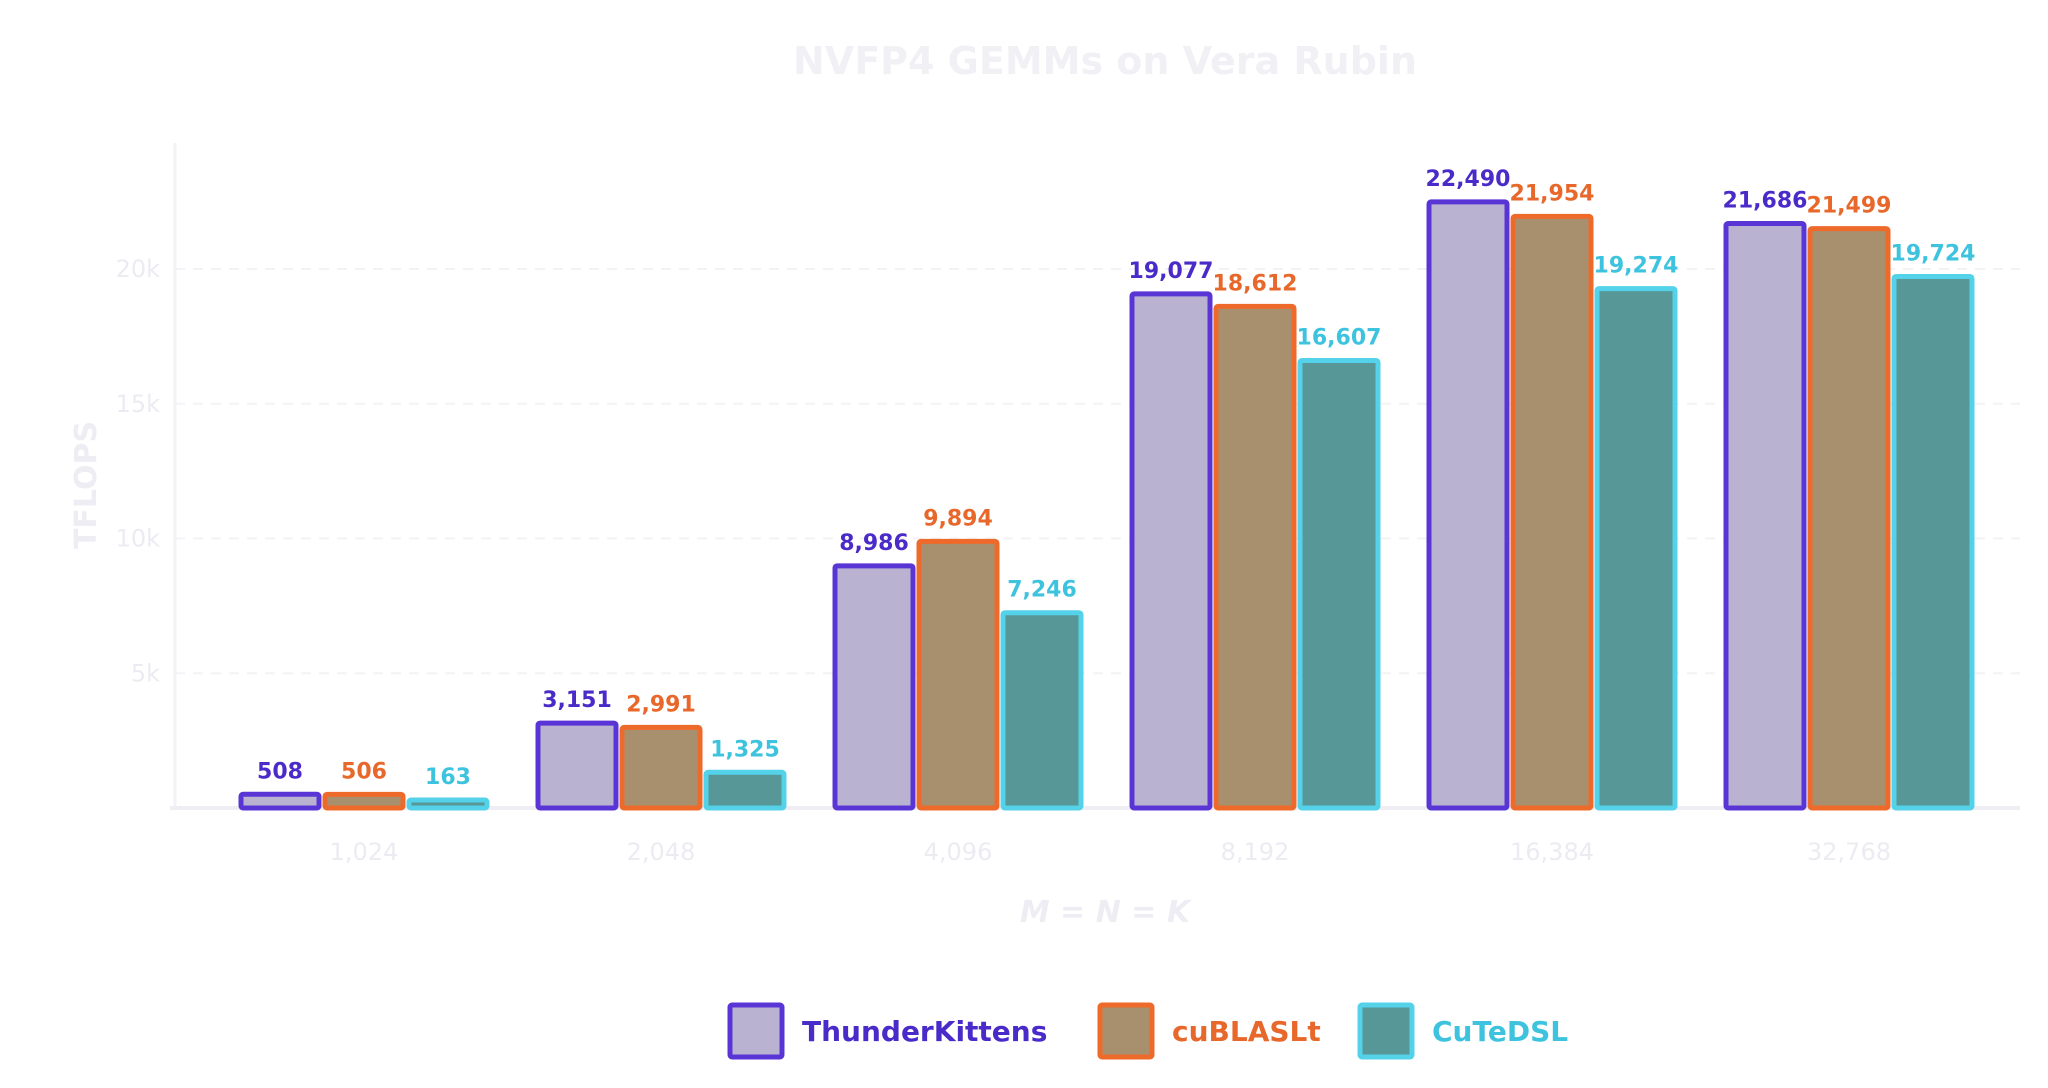 This screenshot has height=1088, width=2048. I want to click on x-axis-ticks: 1,024 2,048 4,096 8,192 16,384 32,768, so click(1110, 852).